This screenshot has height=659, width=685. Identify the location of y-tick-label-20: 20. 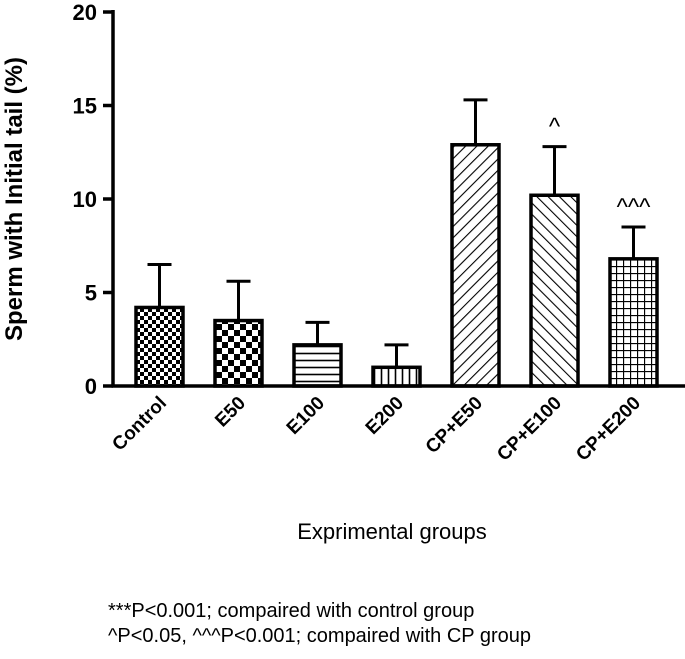
(85, 12).